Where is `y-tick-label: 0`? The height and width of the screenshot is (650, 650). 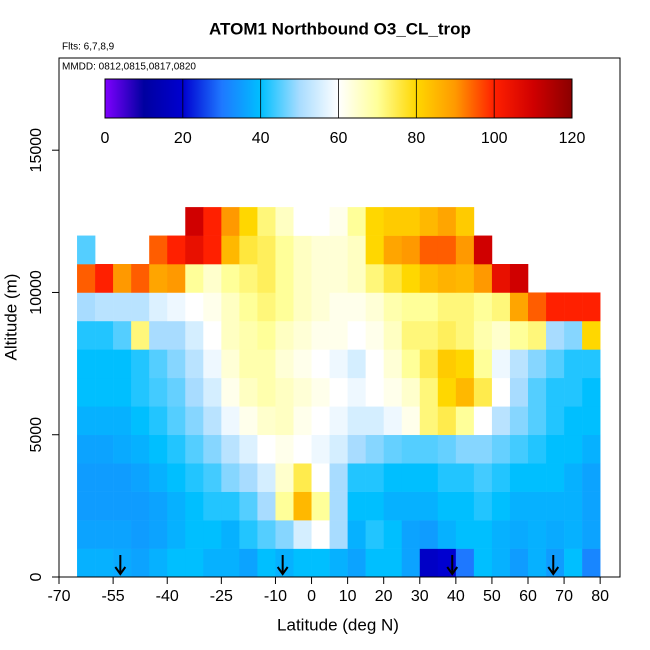 y-tick-label: 0 is located at coordinates (36, 576).